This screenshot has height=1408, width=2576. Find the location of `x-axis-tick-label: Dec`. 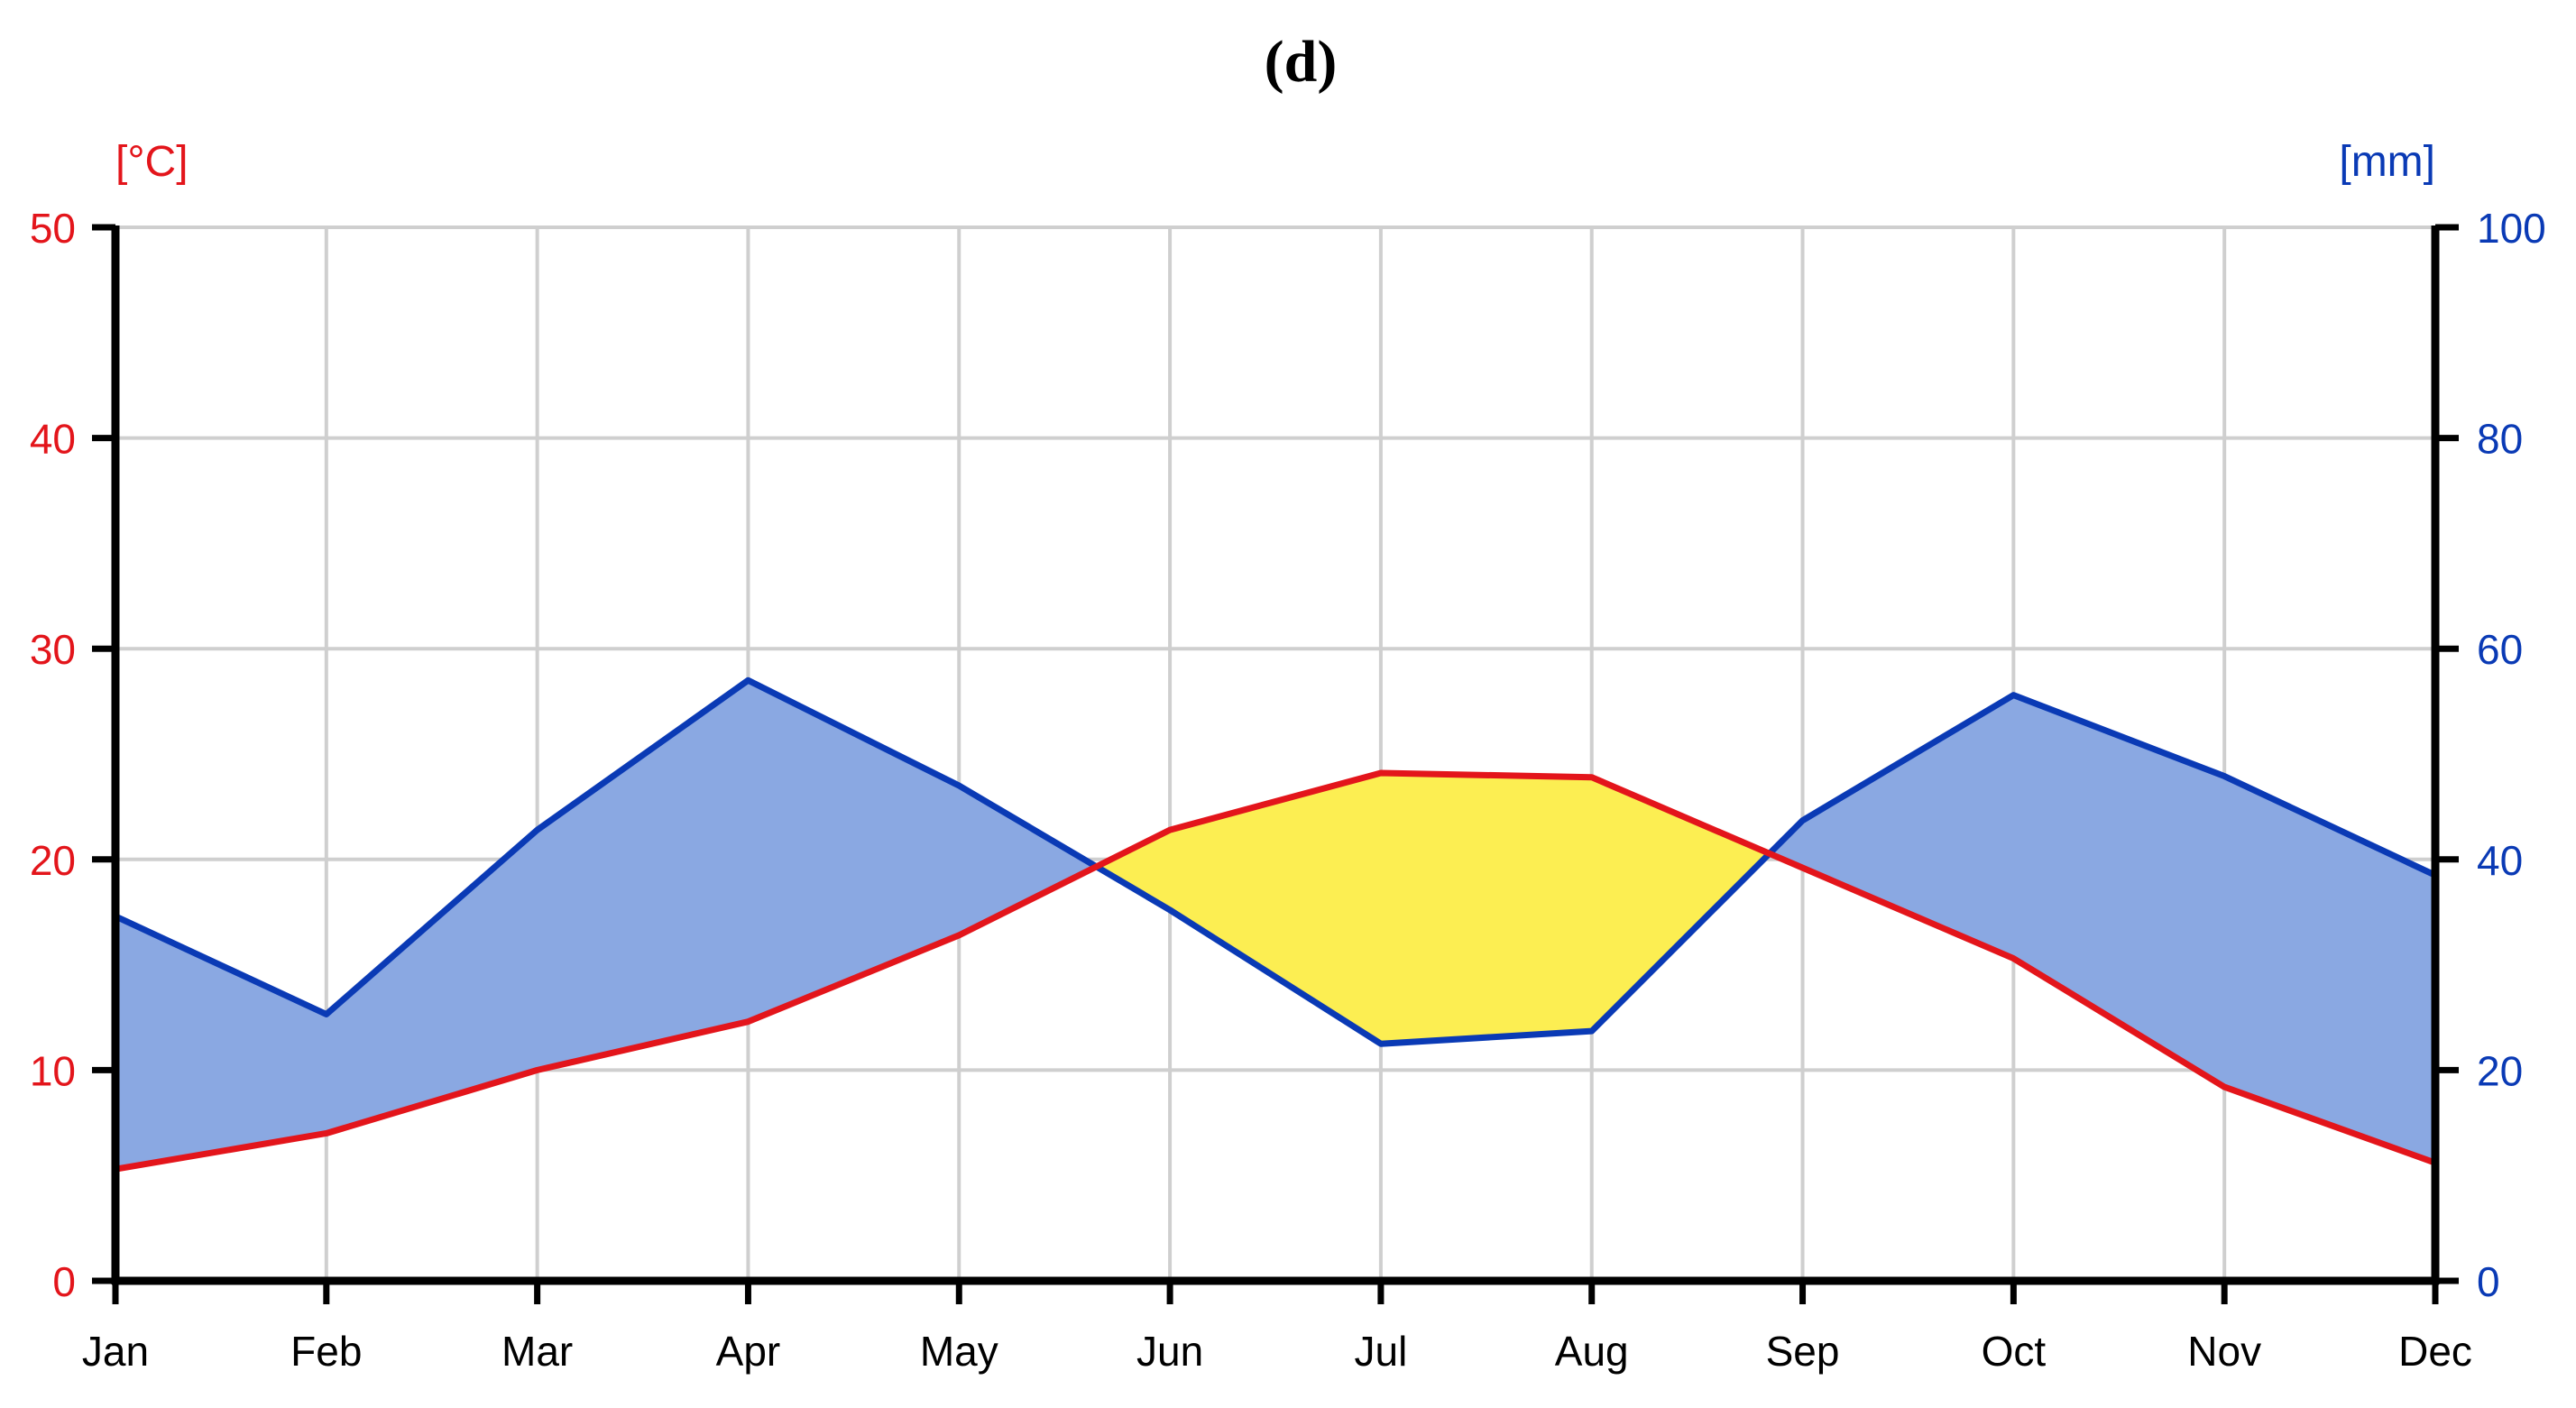

x-axis-tick-label: Dec is located at coordinates (2435, 1351).